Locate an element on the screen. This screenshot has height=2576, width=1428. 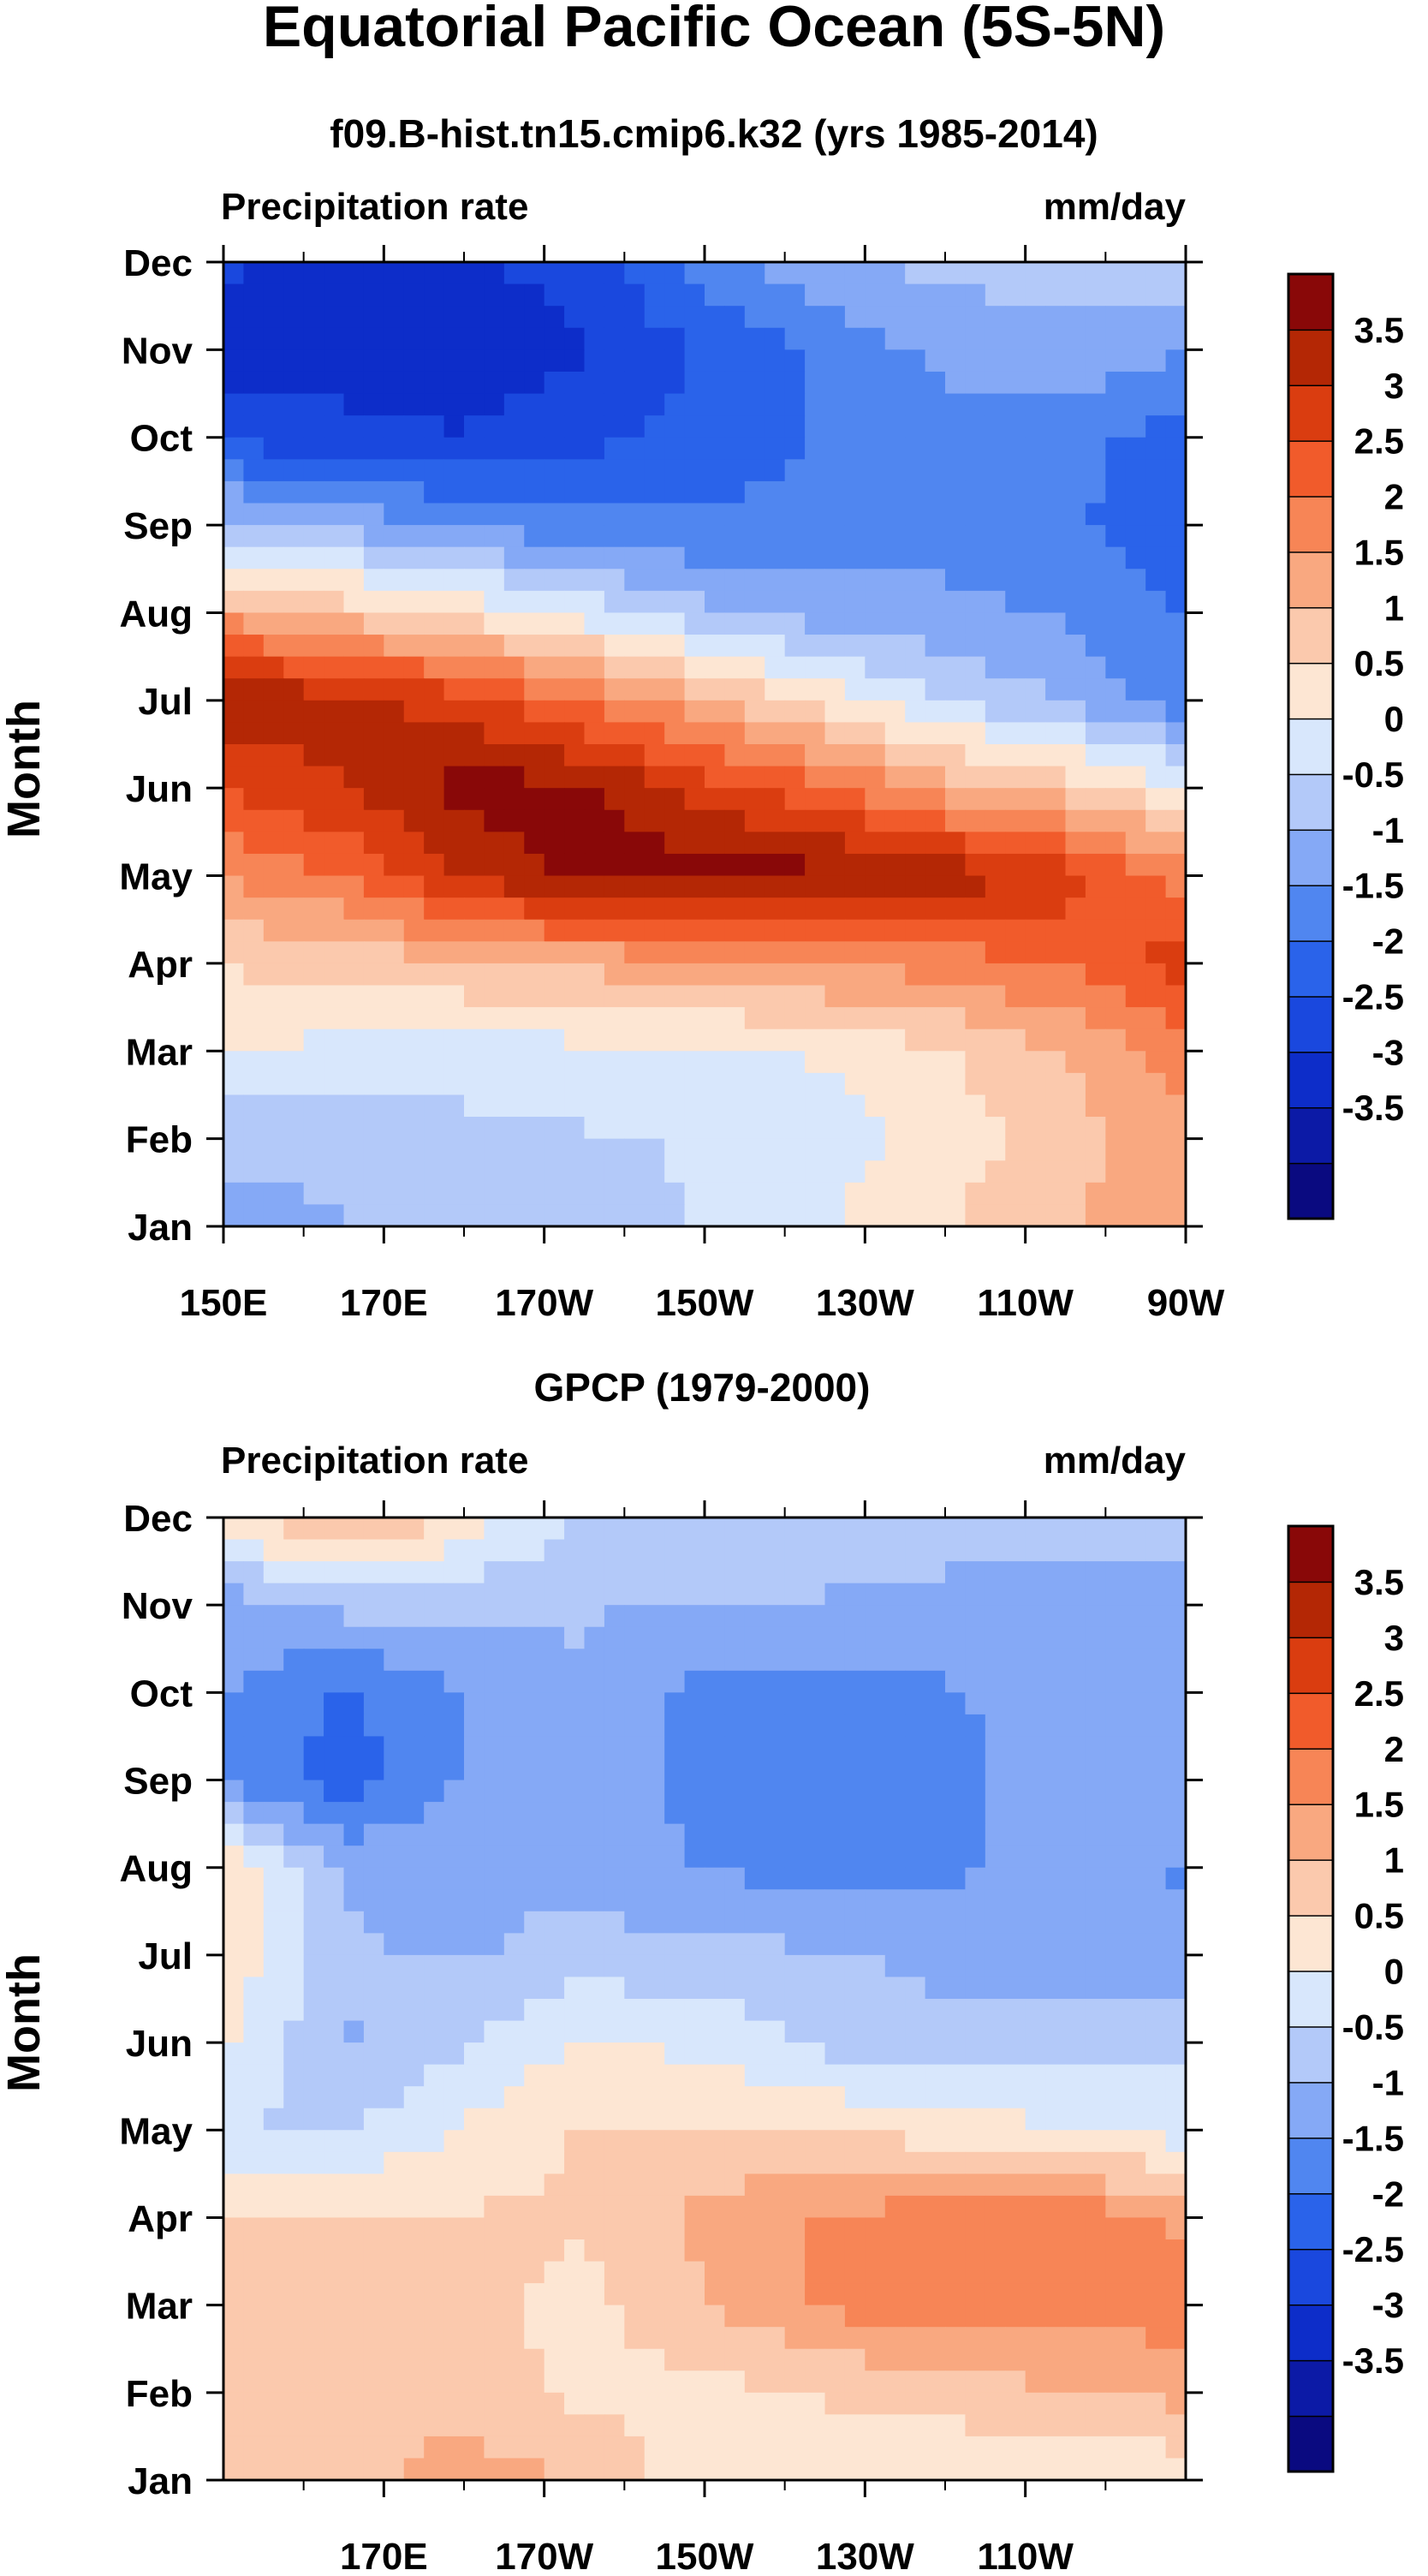
colorbar-swatch is located at coordinates (1311, 1135).